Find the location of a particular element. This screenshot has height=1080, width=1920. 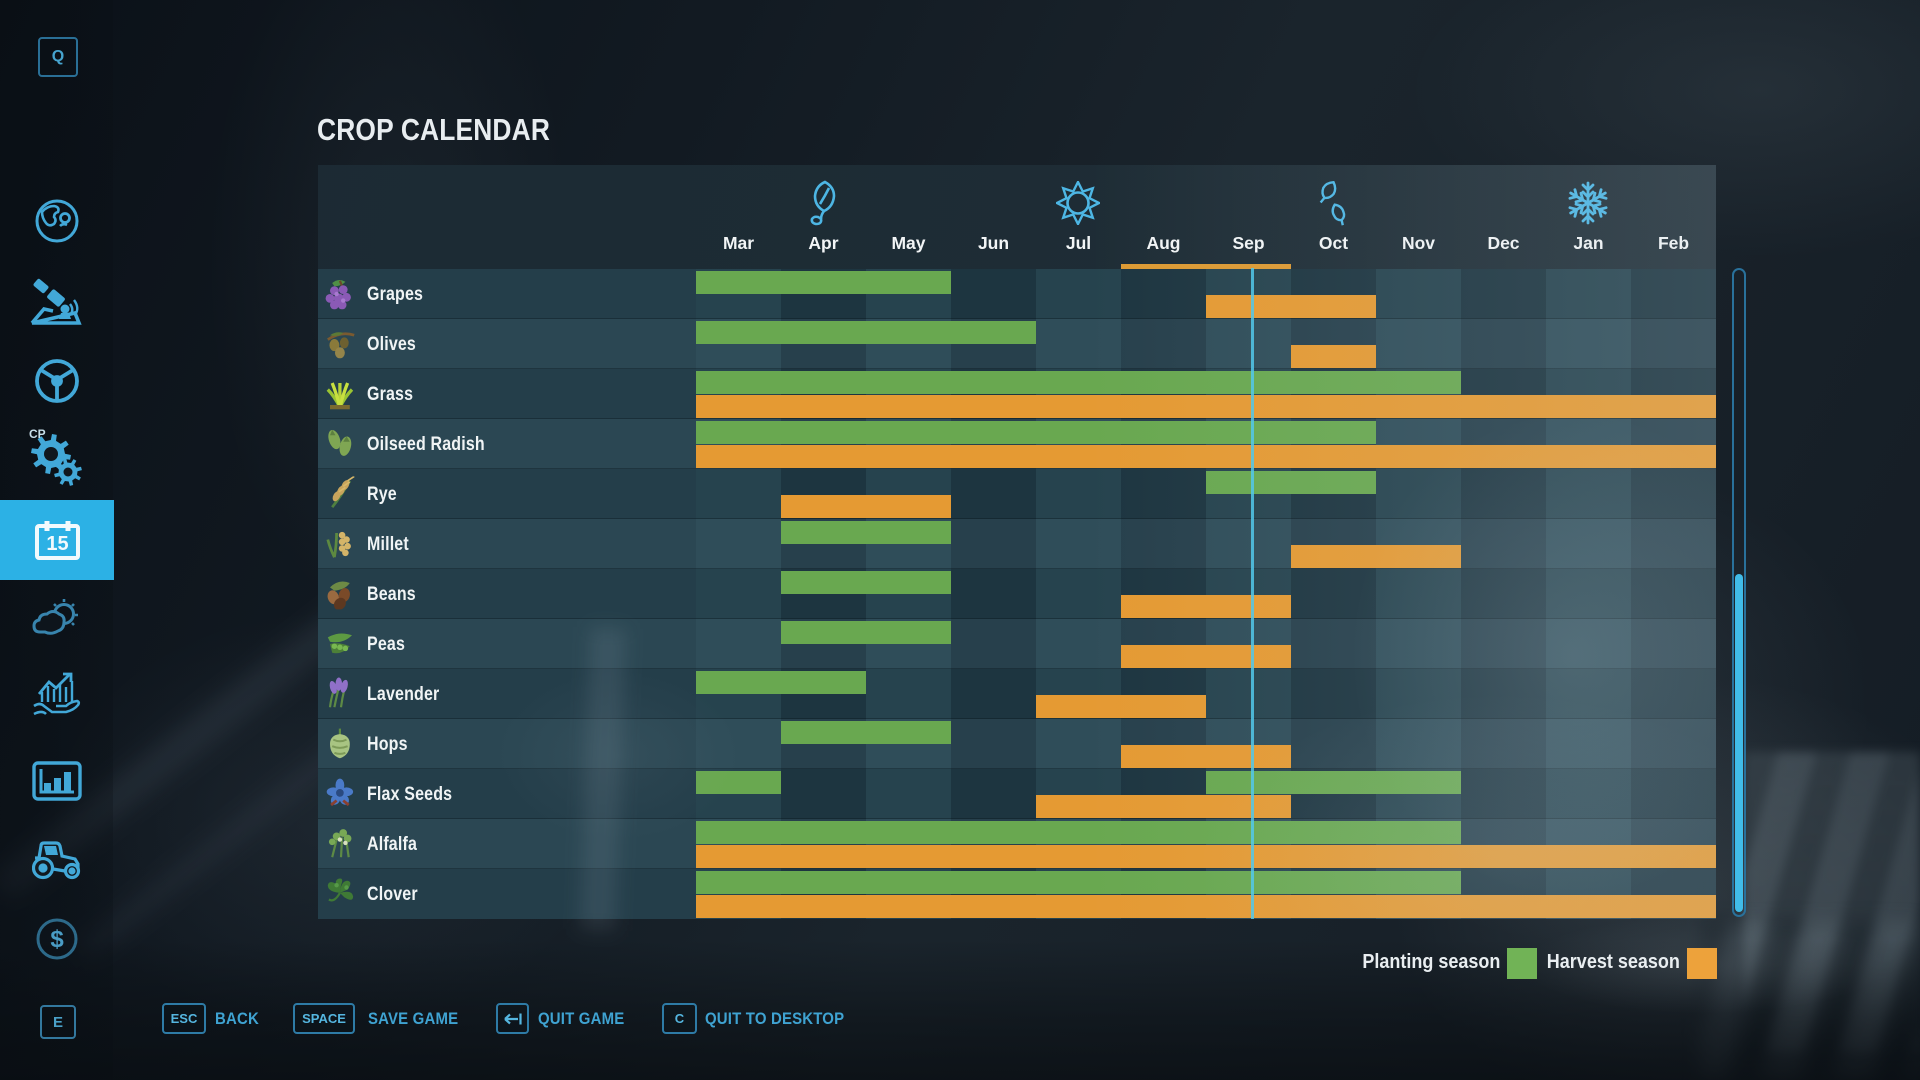

svg-text: 15 is located at coordinates (57, 544).